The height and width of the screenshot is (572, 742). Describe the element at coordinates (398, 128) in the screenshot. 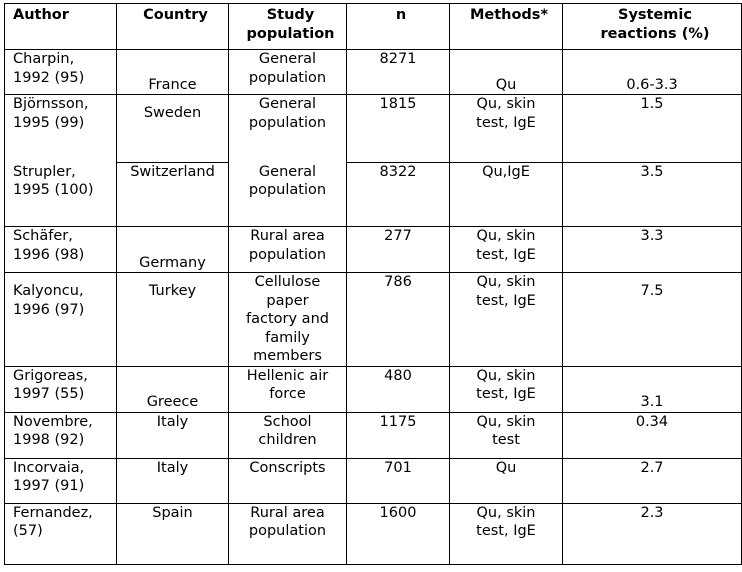

I see `cell-n: 1815` at that location.